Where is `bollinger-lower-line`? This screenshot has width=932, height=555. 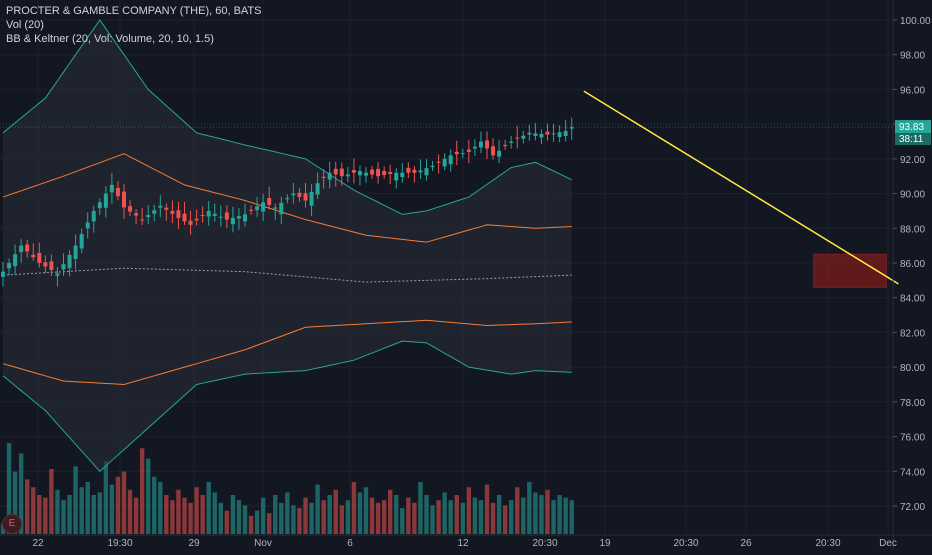 bollinger-lower-line is located at coordinates (287, 406).